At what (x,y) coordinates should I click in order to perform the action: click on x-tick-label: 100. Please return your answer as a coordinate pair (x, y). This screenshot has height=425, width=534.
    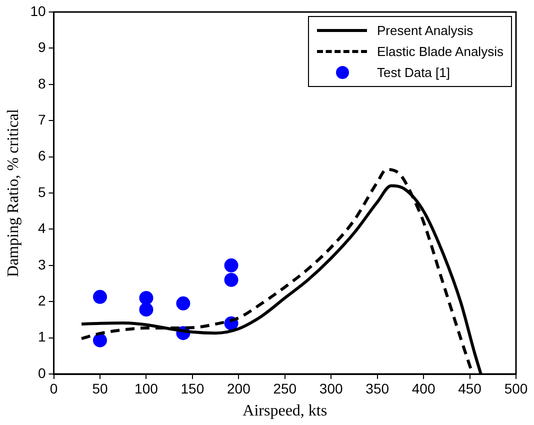
    Looking at the image, I should click on (146, 388).